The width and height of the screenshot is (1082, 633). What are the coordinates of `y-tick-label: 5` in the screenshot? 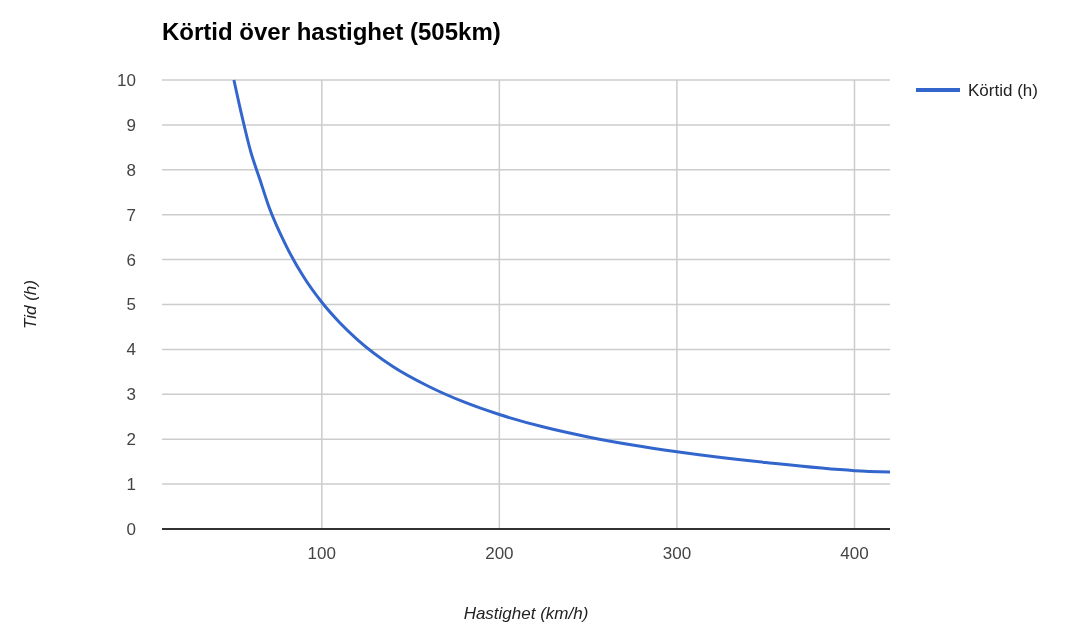 It's located at (131, 305).